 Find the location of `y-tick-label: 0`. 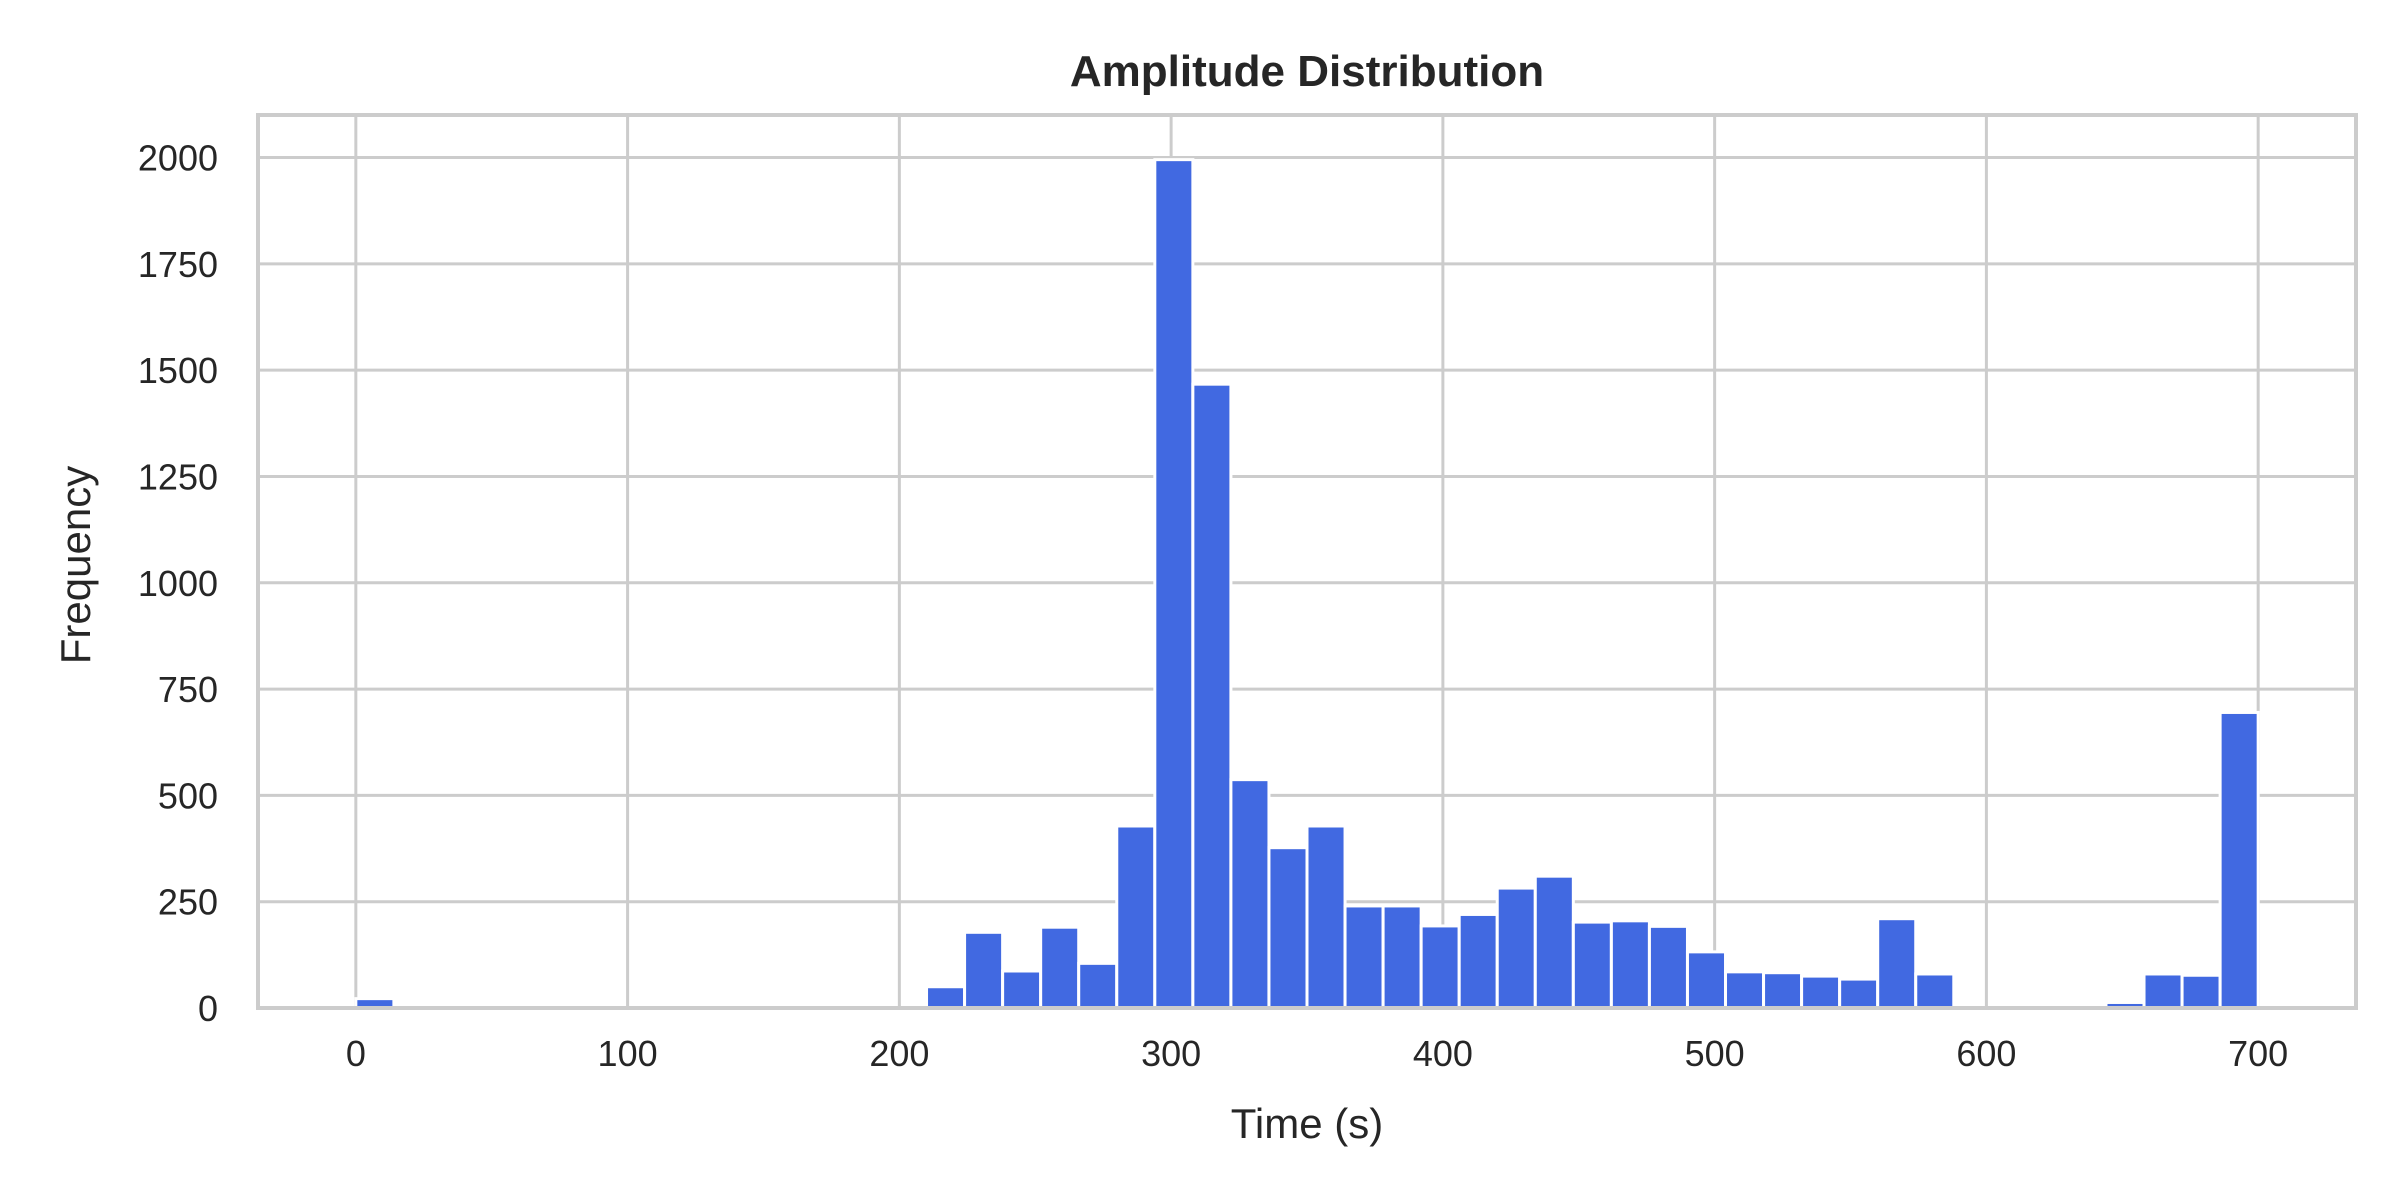

y-tick-label: 0 is located at coordinates (208, 1008).